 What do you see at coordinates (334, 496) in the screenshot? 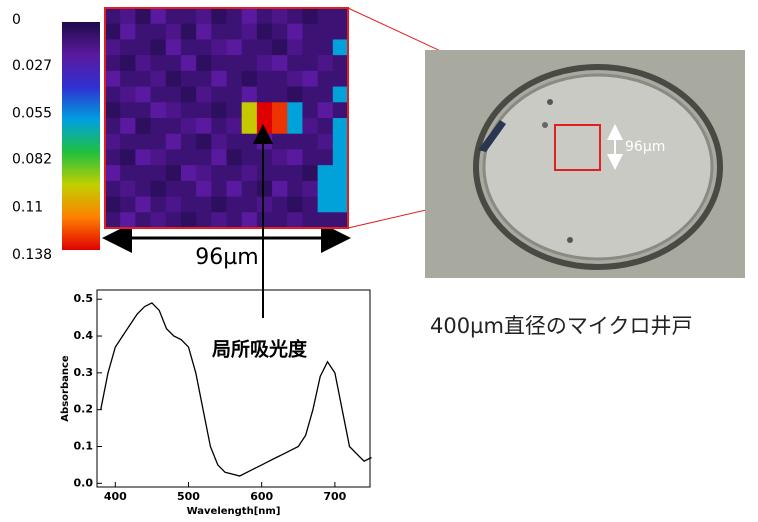
I see `x-tick-label: 700` at bounding box center [334, 496].